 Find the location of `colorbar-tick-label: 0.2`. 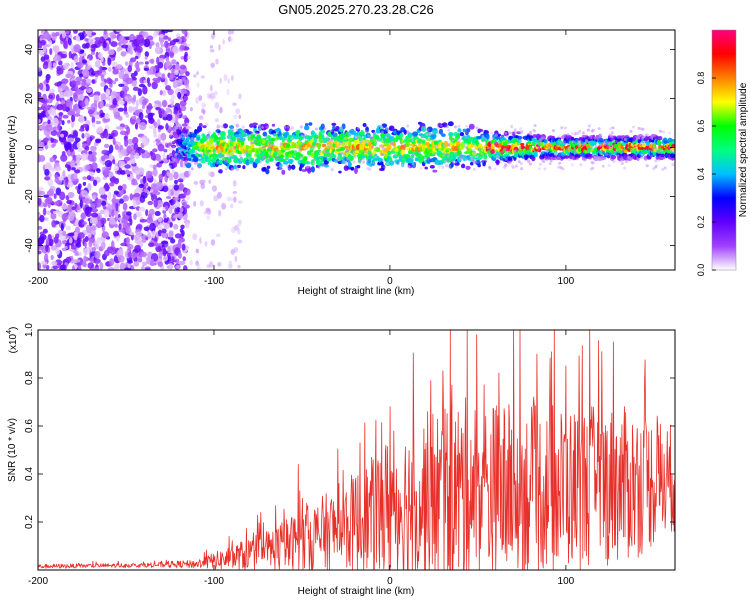

colorbar-tick-label: 0.2 is located at coordinates (701, 222).